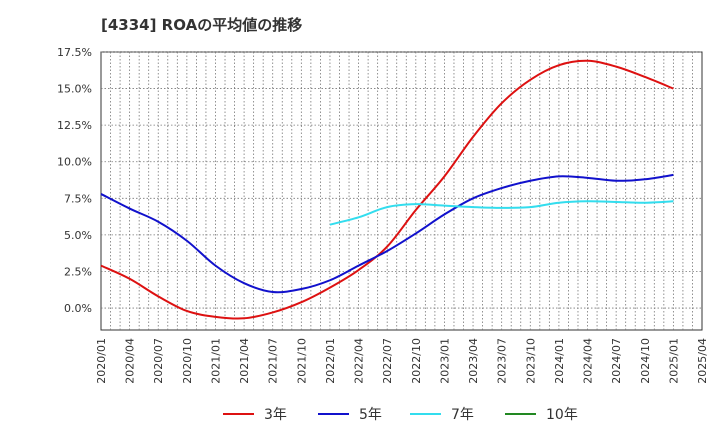 The image size is (720, 440). Describe the element at coordinates (215, 361) in the screenshot. I see `x-tick-label: 2021/01` at that location.